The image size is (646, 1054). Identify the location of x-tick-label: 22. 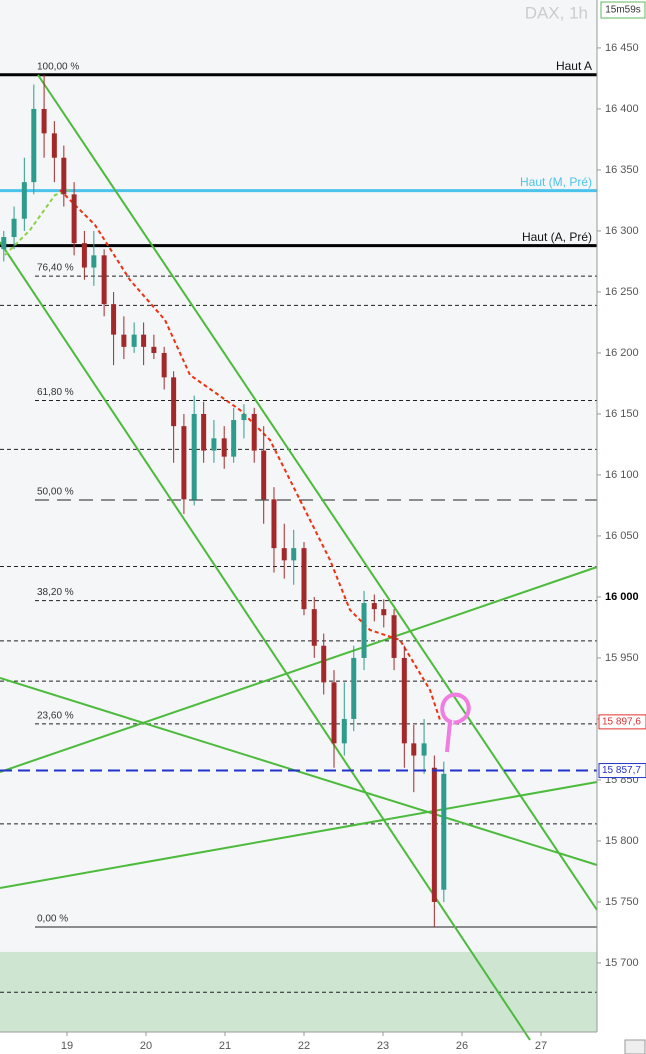
(304, 1046).